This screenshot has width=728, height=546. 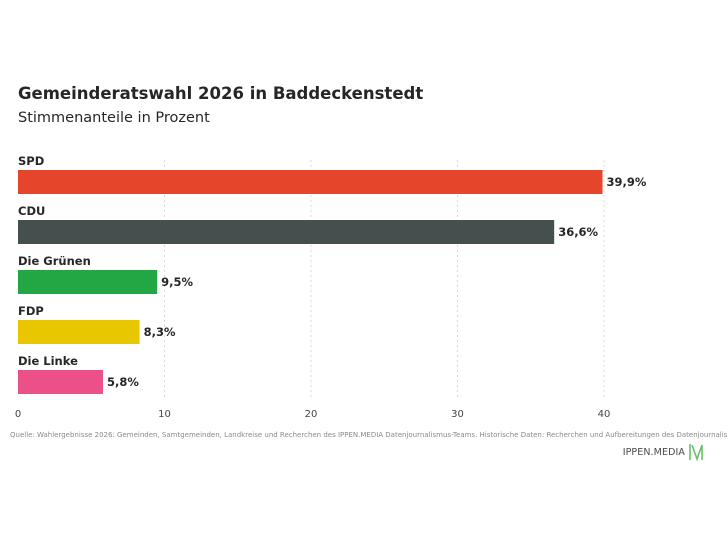 I want to click on x-tick-label: 0, so click(x=18, y=414).